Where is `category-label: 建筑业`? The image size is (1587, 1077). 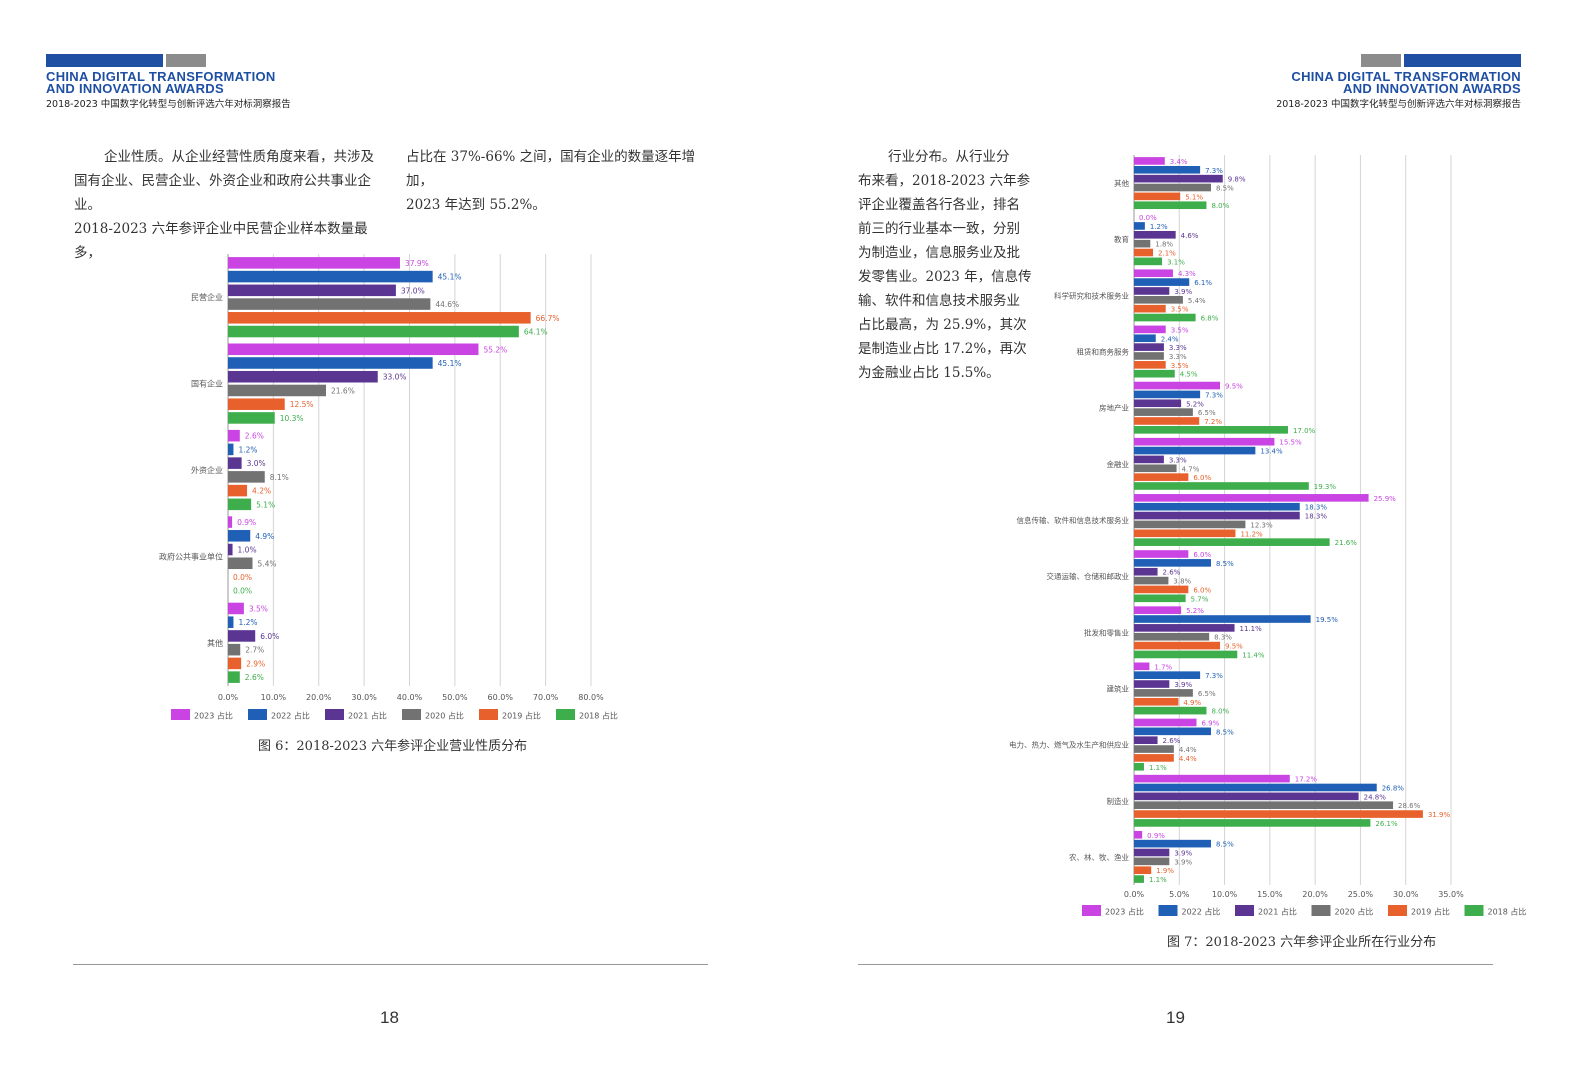
category-label: 建筑业 is located at coordinates (1118, 688).